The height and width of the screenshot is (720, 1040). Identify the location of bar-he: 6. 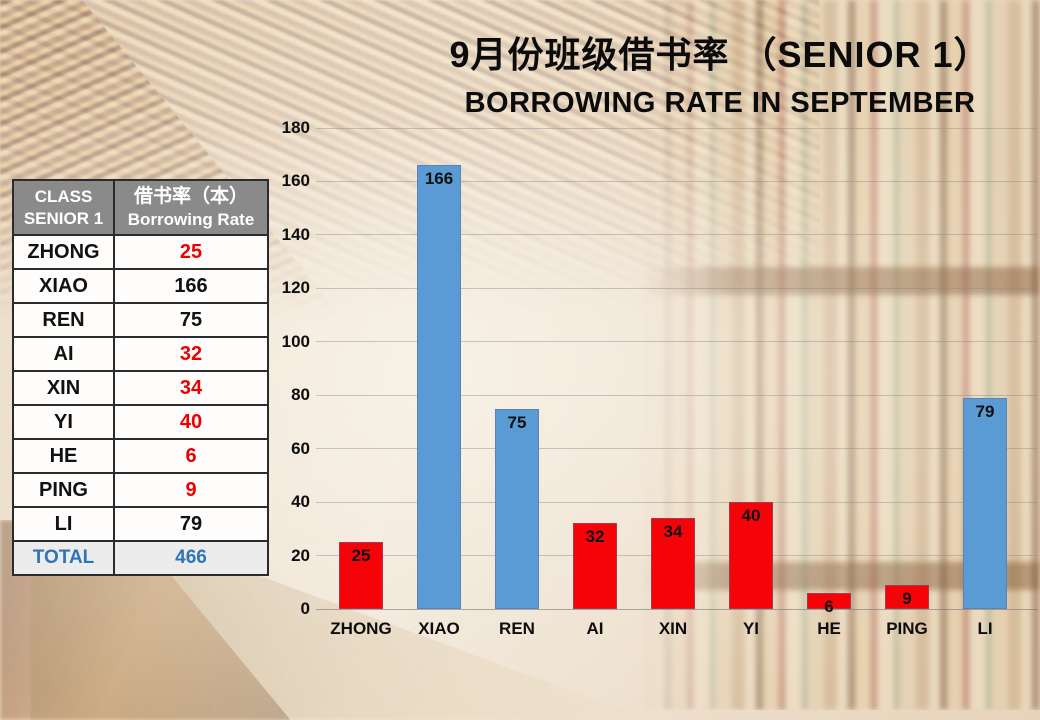
(829, 604).